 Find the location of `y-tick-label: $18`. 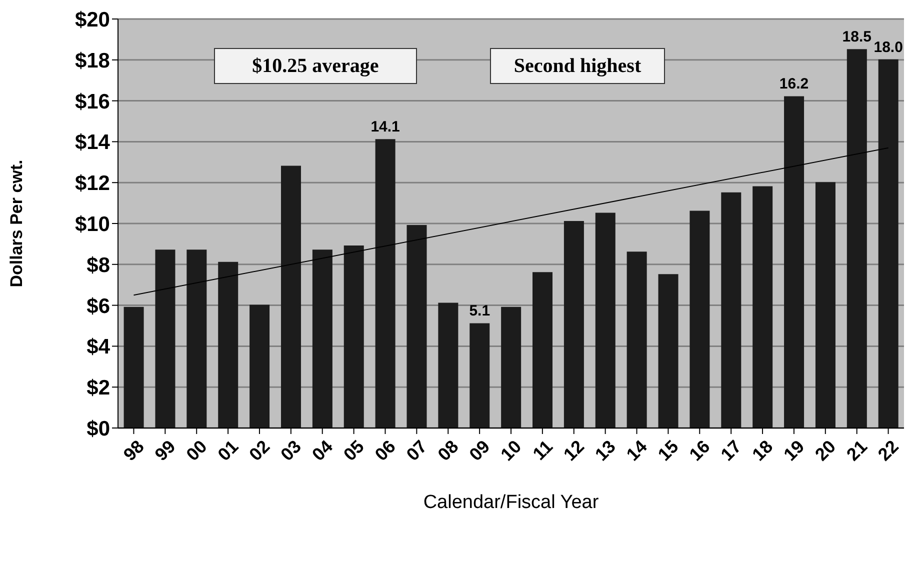

y-tick-label: $18 is located at coordinates (92, 60).